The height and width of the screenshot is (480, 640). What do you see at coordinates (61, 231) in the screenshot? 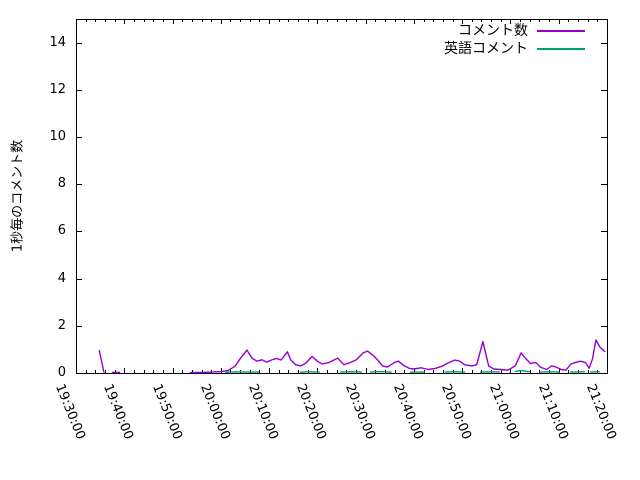
I see `y-tick-label: 6` at bounding box center [61, 231].